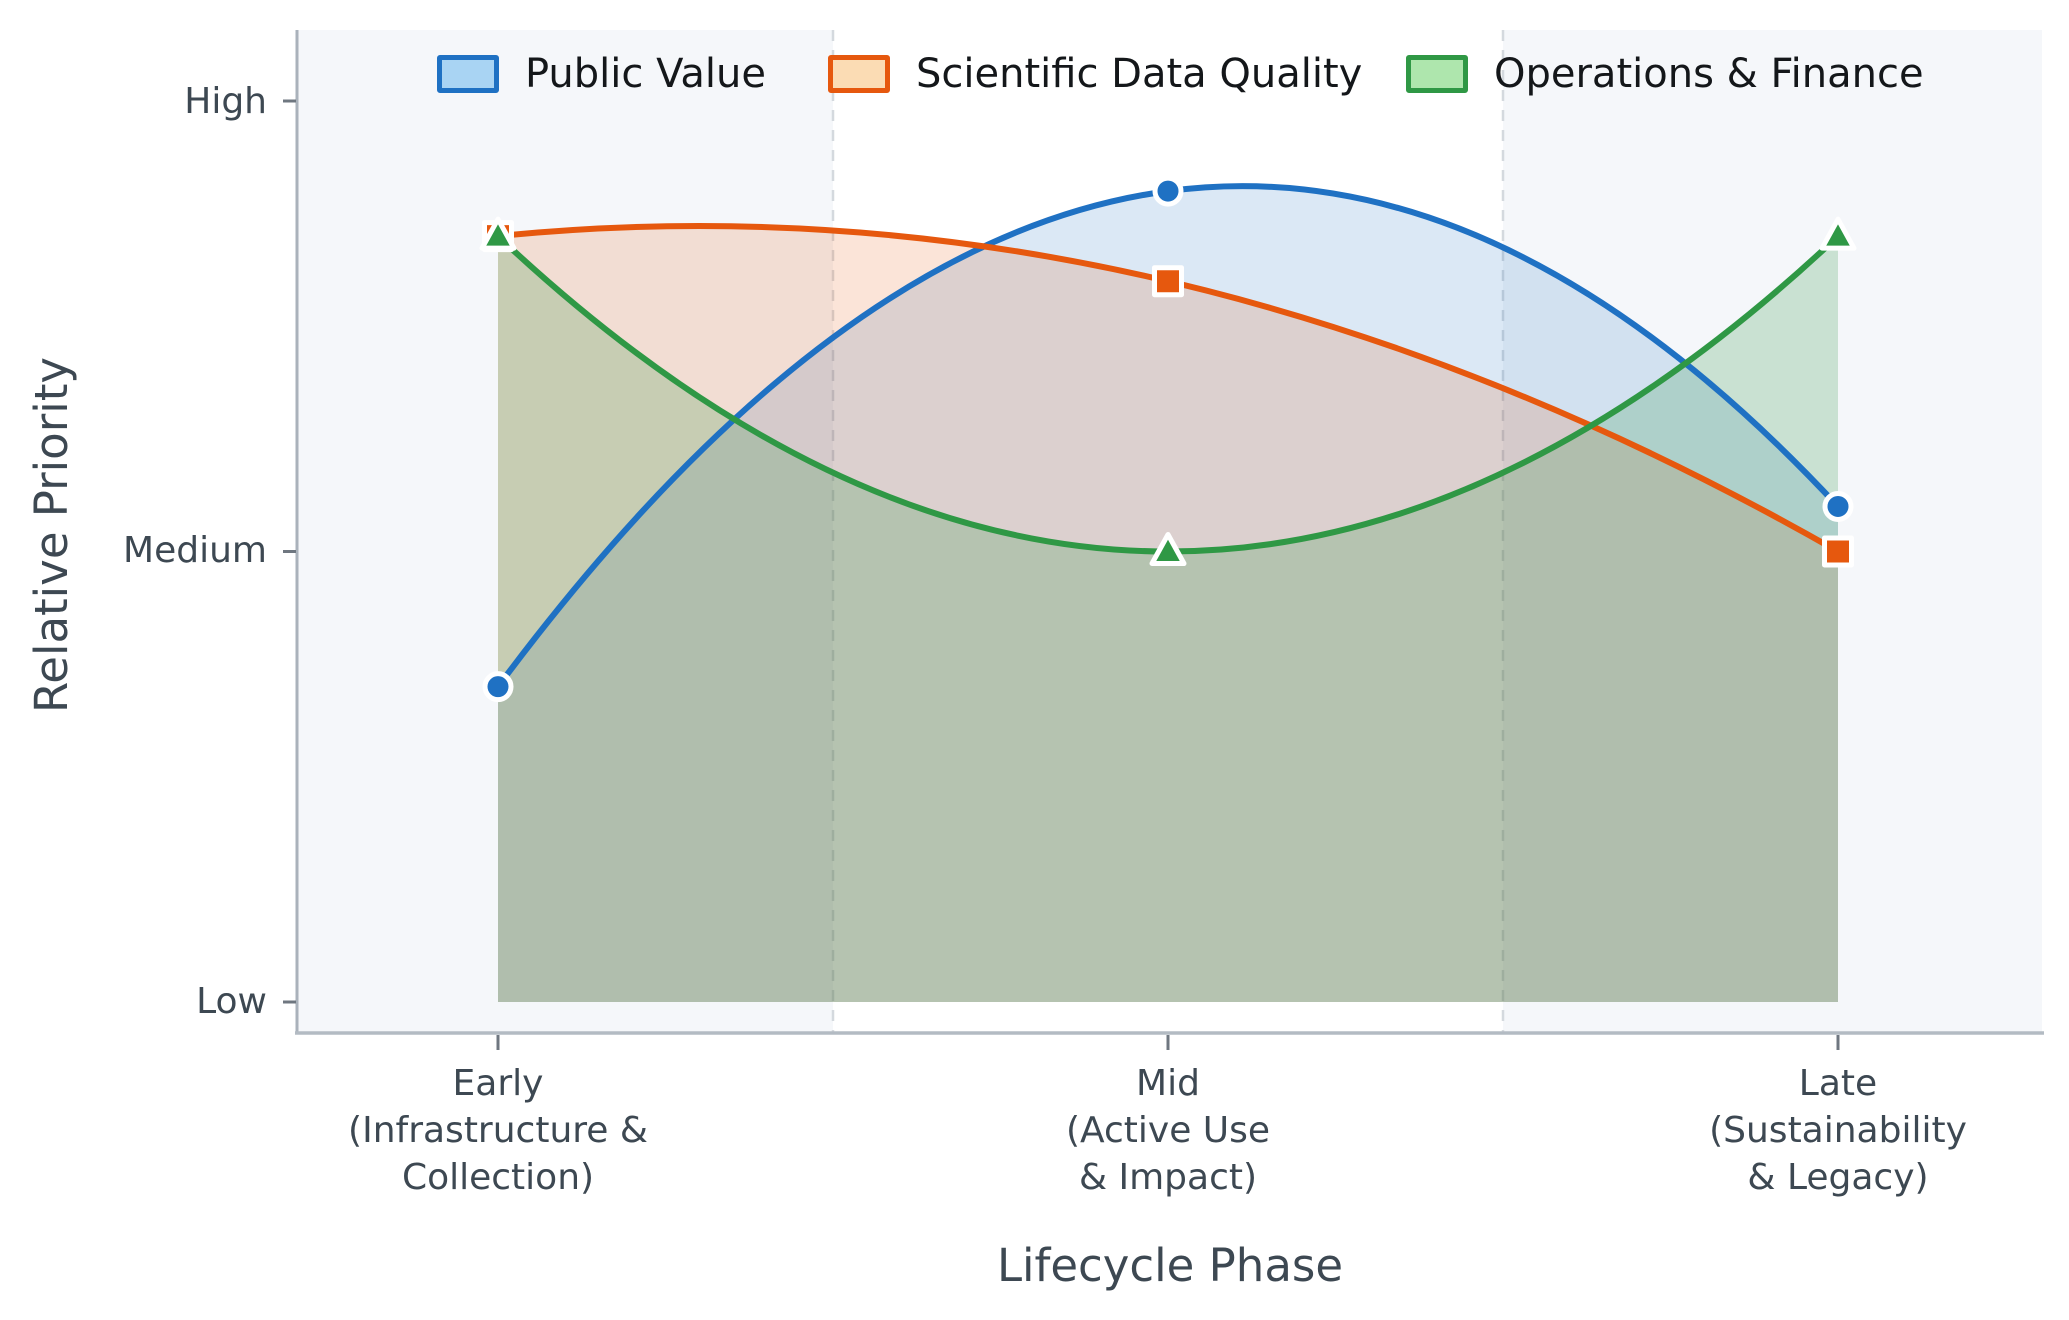 This screenshot has width=2069, height=1320. Describe the element at coordinates (231, 1001) in the screenshot. I see `ytick-low: Low` at that location.